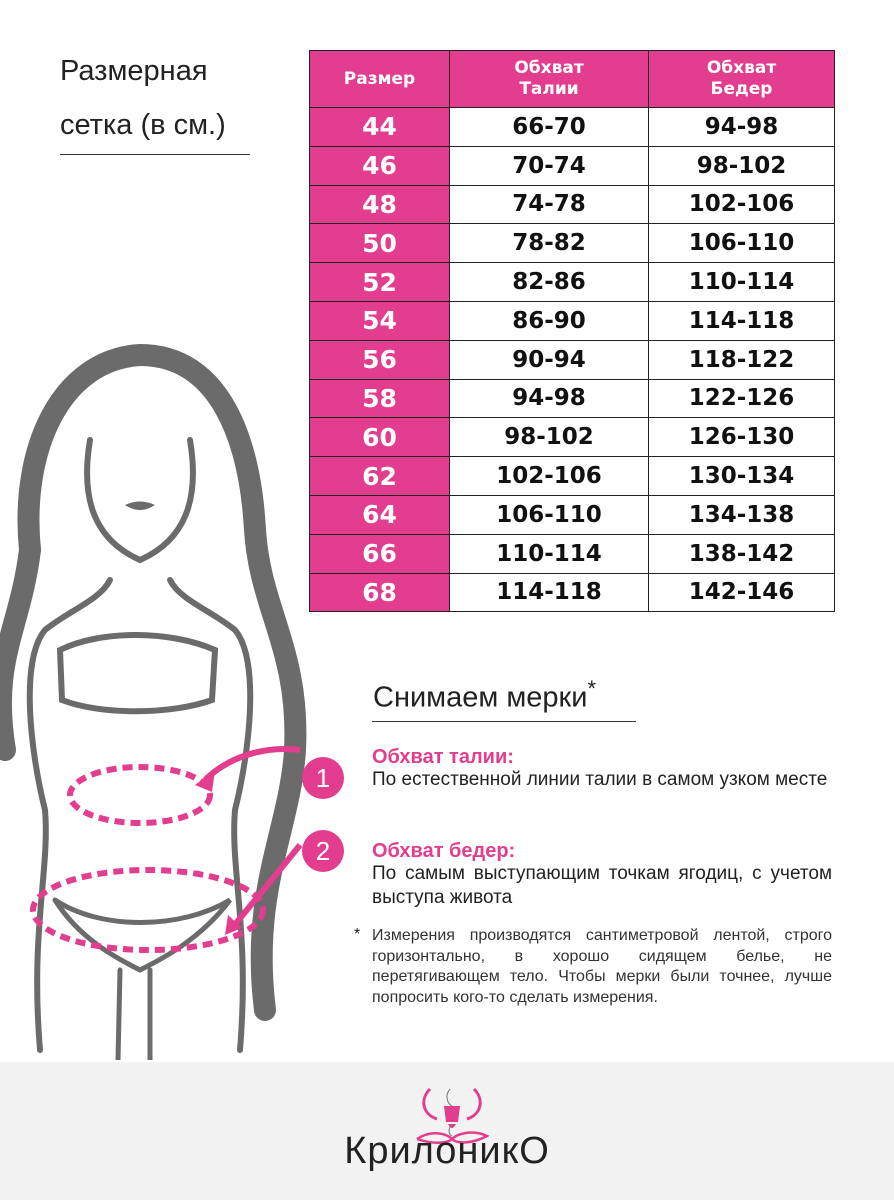  Describe the element at coordinates (379, 476) in the screenshot. I see `size-cell: 62` at that location.